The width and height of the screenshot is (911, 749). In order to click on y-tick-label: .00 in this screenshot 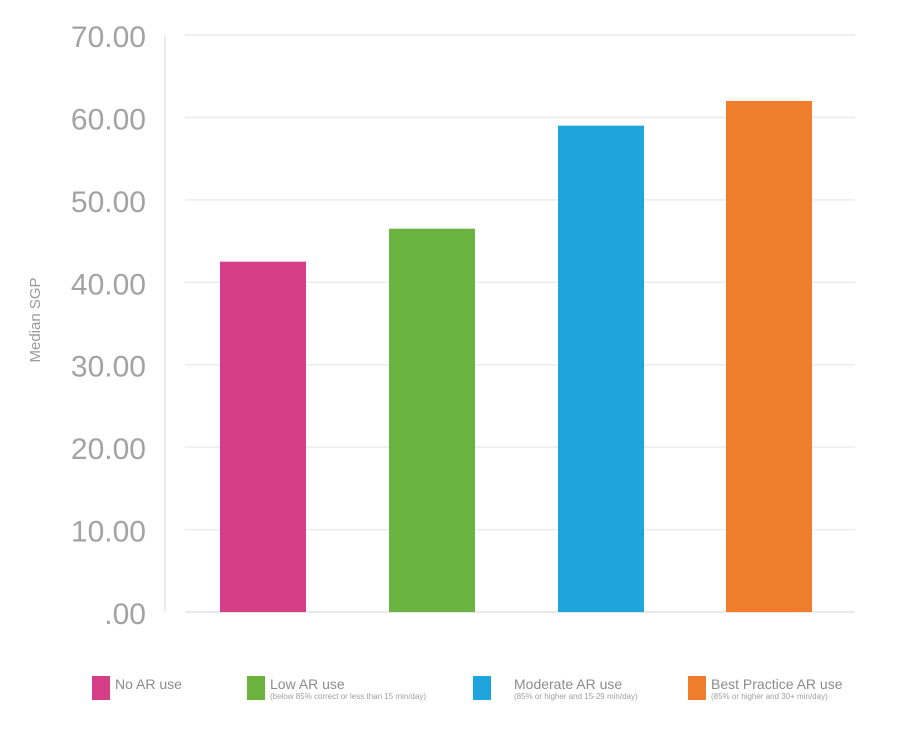, I will do `click(125, 614)`.